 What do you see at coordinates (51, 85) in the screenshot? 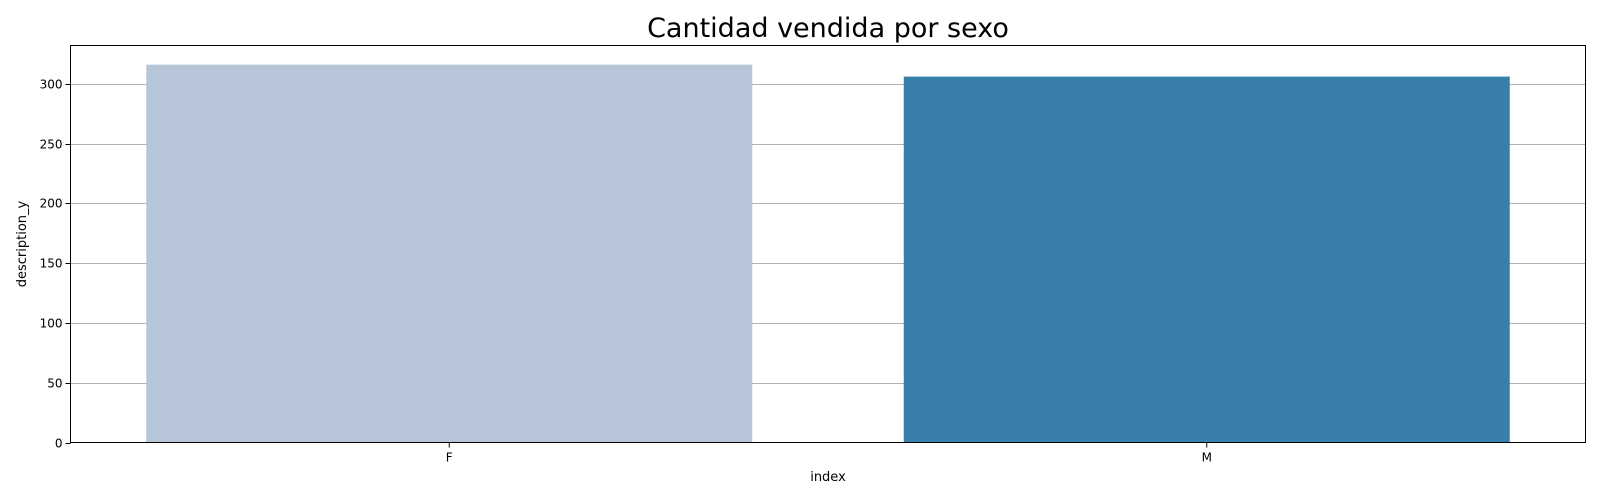
I see `y-tick-label: 300` at bounding box center [51, 85].